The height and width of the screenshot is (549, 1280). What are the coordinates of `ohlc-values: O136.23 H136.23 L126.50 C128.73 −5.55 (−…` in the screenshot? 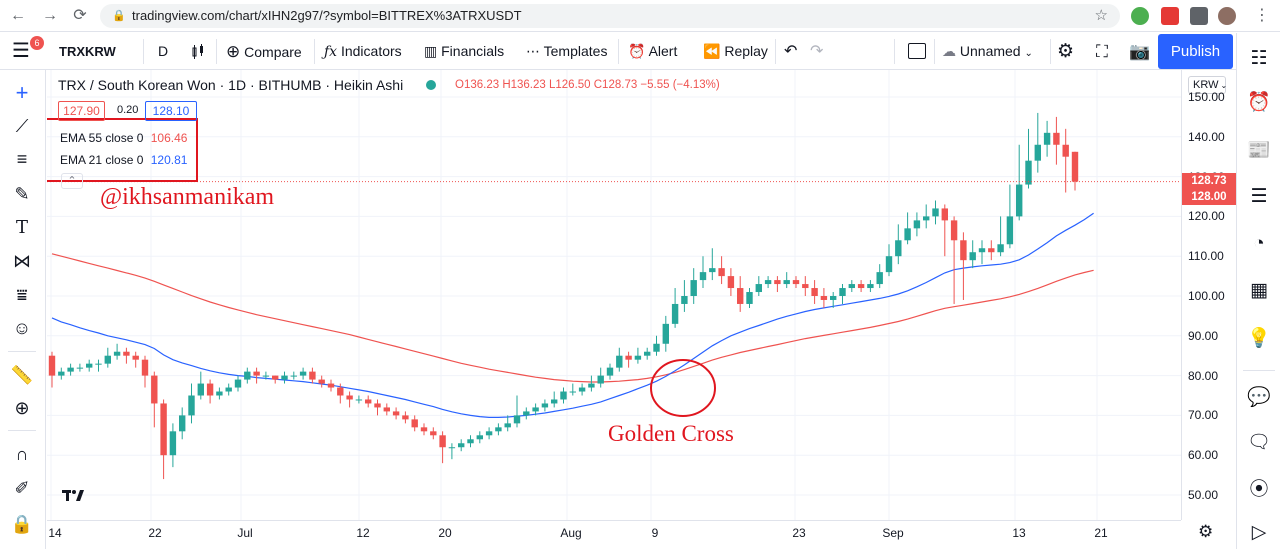 It's located at (587, 85).